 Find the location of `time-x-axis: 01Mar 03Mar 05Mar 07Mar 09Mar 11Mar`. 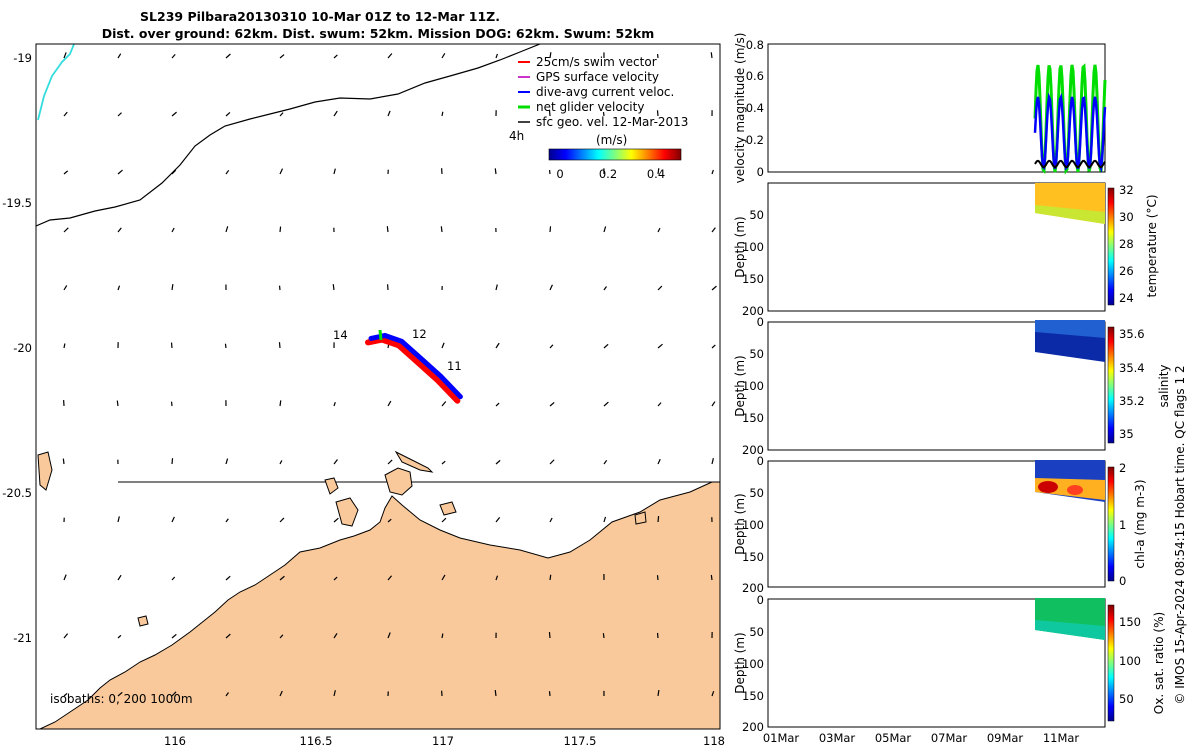

time-x-axis: 01Mar 03Mar 05Mar 07Mar 09Mar 11Mar is located at coordinates (921, 738).